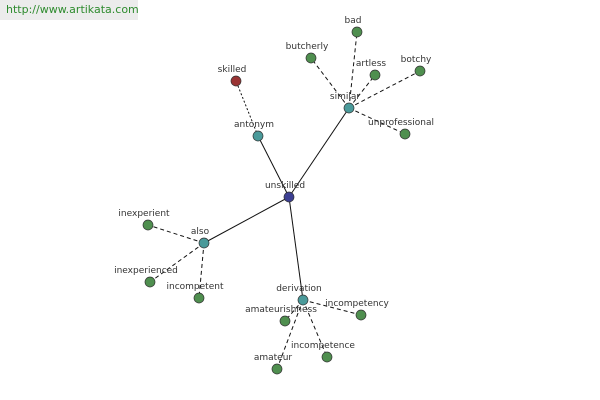 The image size is (600, 400). What do you see at coordinates (345, 97) in the screenshot?
I see `node-label: similar` at bounding box center [345, 97].